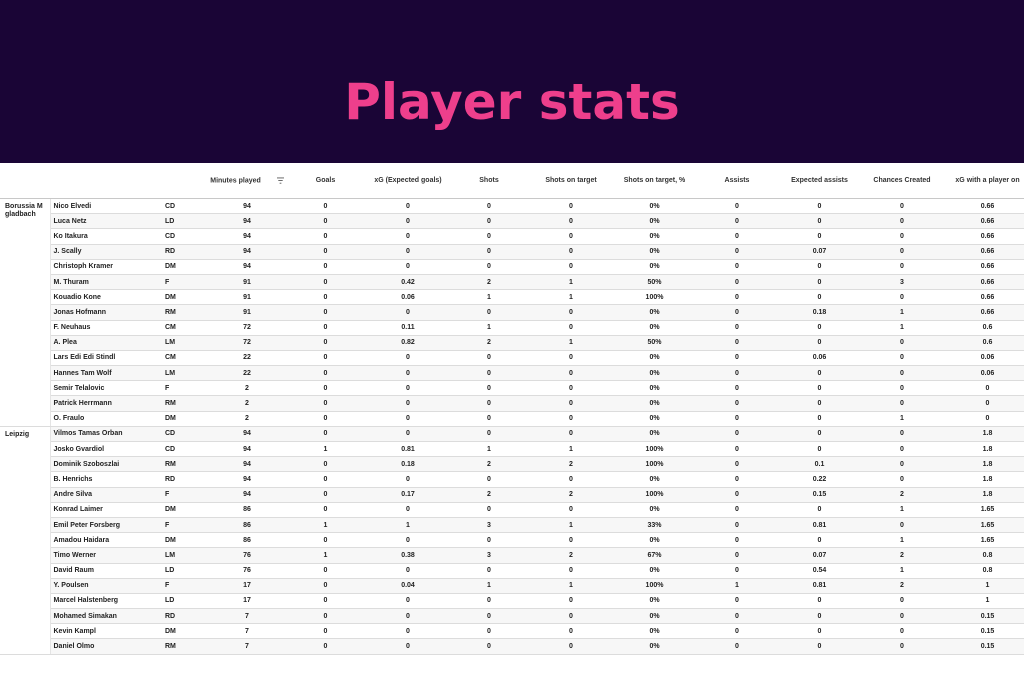 The height and width of the screenshot is (683, 1024). What do you see at coordinates (25, 312) in the screenshot?
I see `club-name: Borussia M gladbach` at bounding box center [25, 312].